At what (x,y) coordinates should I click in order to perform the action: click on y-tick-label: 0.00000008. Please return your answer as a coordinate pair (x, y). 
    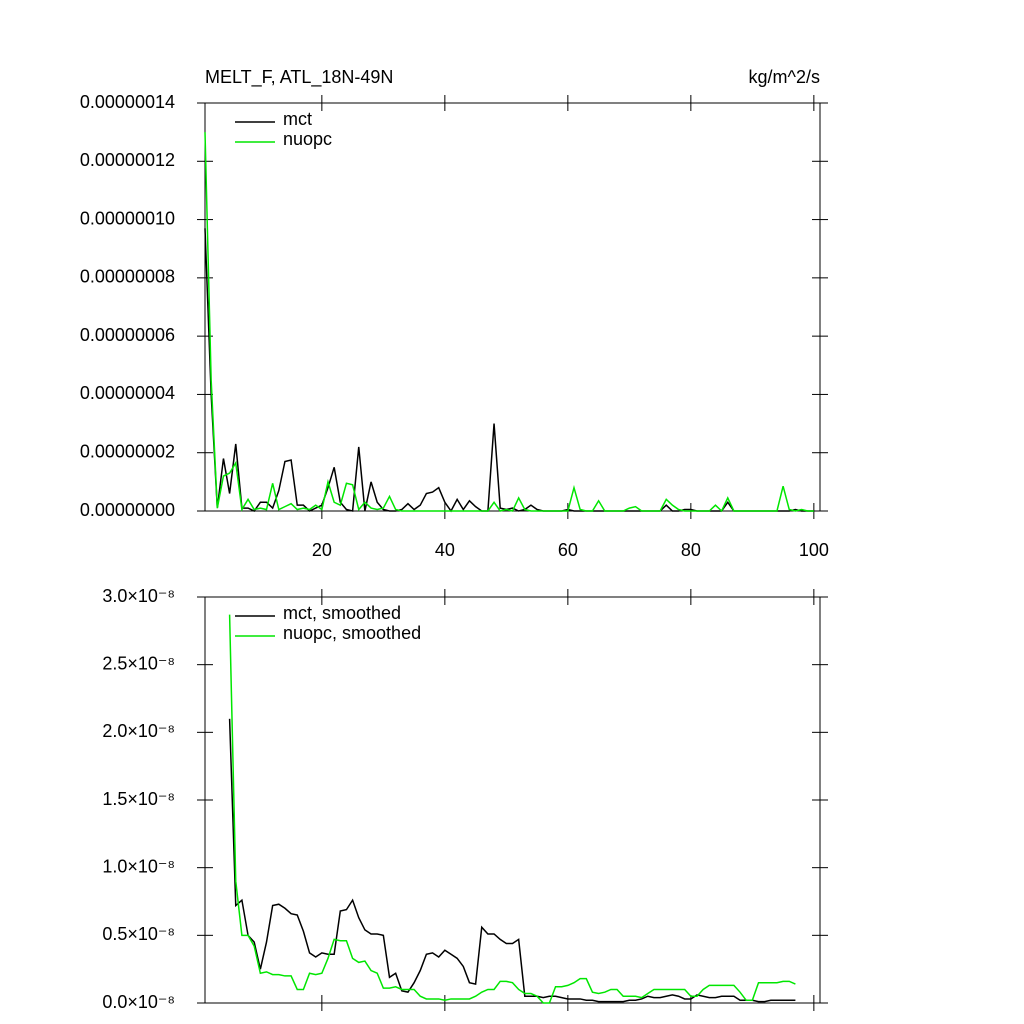
    Looking at the image, I should click on (127, 277).